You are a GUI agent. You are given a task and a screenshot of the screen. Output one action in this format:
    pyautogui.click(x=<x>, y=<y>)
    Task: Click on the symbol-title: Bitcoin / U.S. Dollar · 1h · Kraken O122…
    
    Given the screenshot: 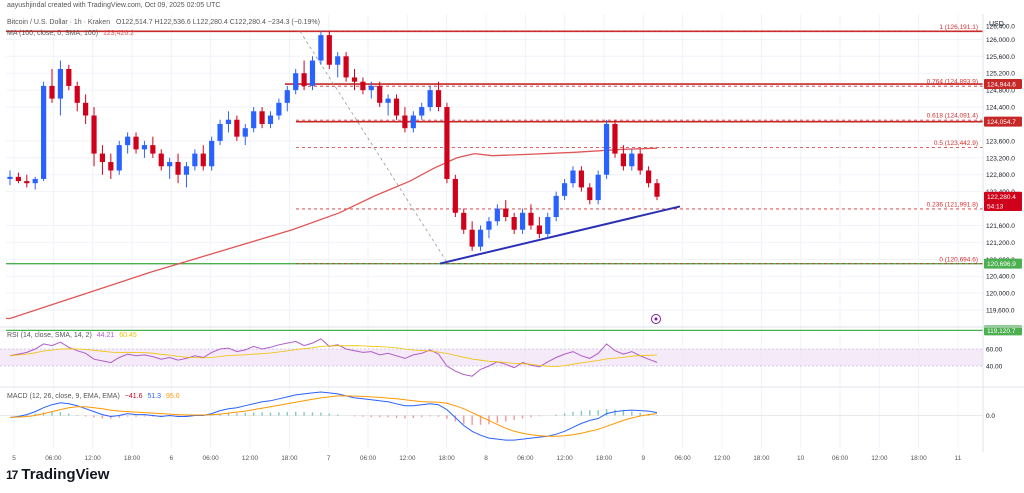 What is the action you would take?
    pyautogui.click(x=163, y=22)
    